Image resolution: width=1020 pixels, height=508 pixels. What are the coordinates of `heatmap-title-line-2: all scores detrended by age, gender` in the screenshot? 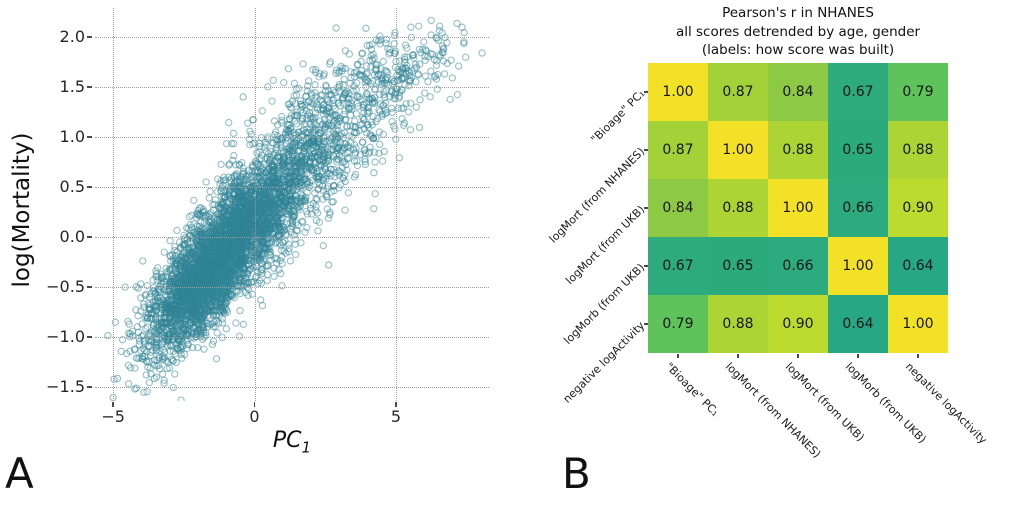 It's located at (798, 31).